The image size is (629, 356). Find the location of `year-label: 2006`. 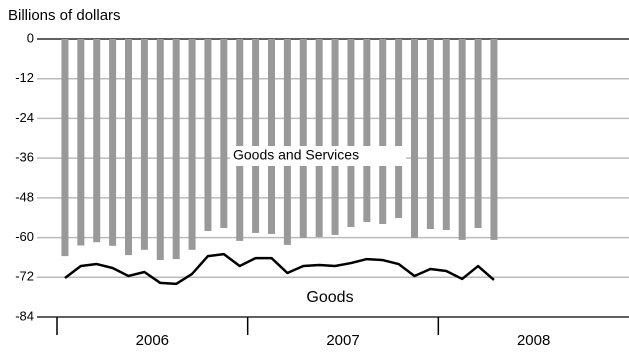

year-label: 2006 is located at coordinates (152, 340).